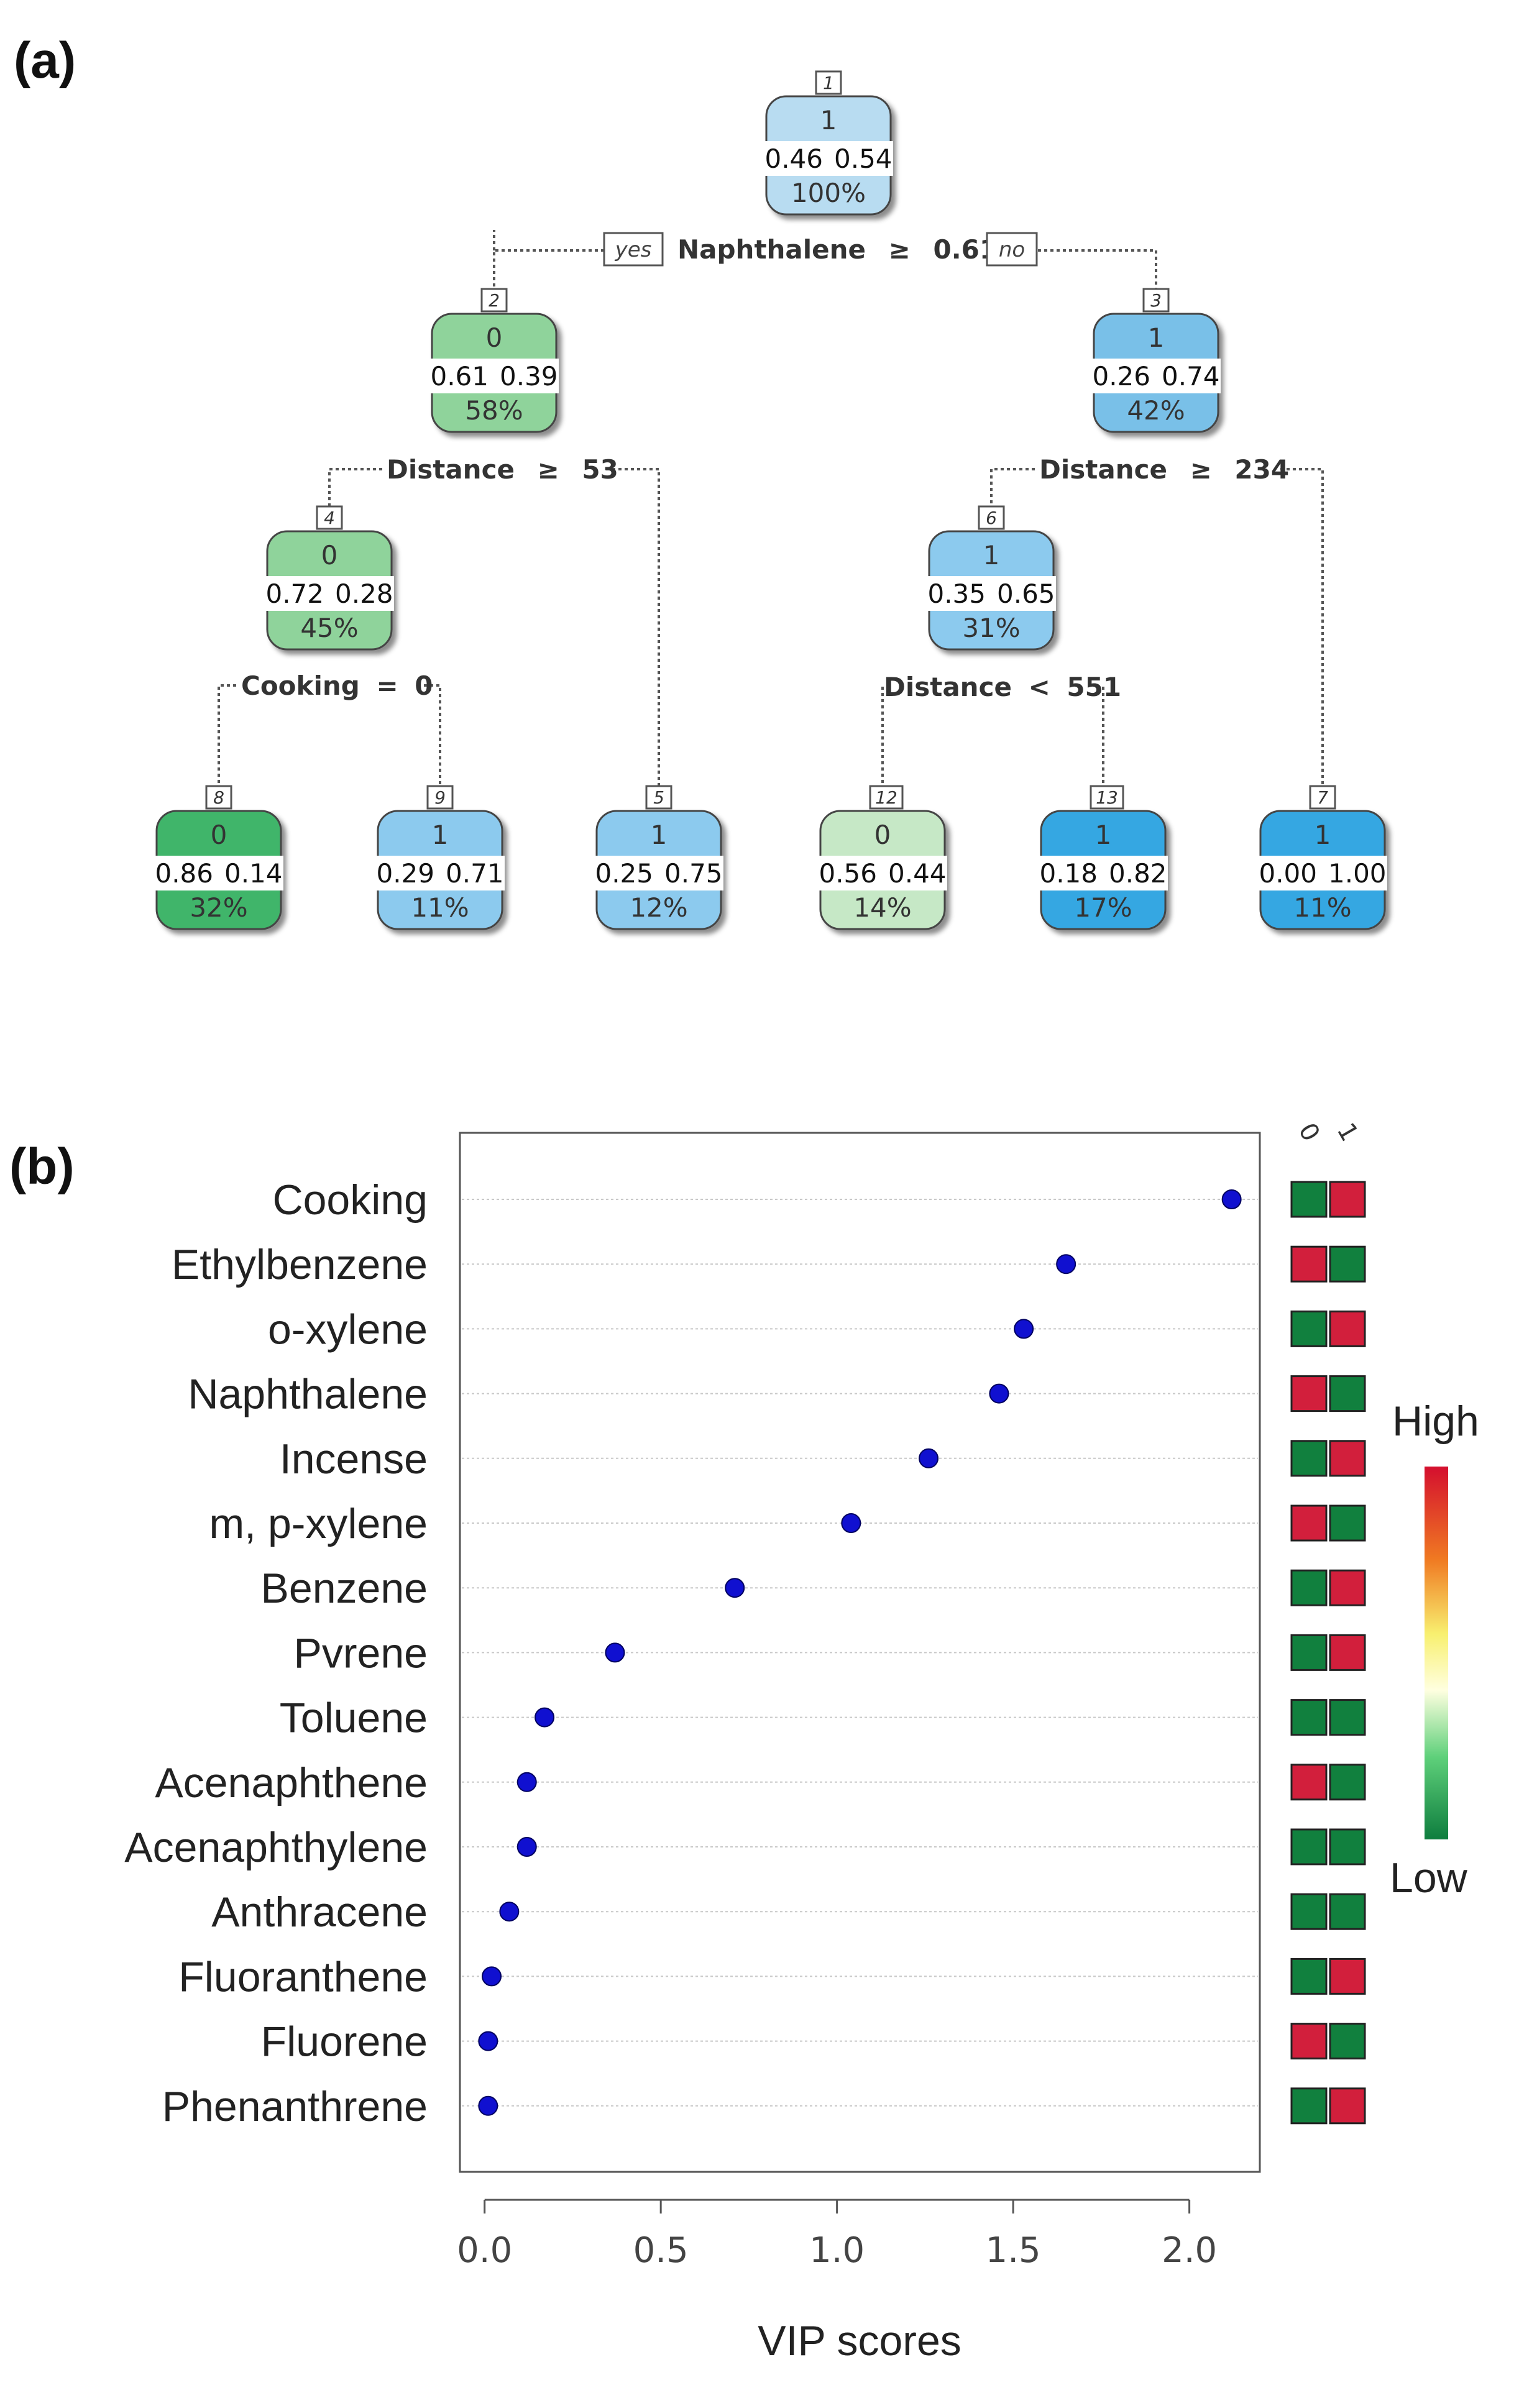 The image size is (1519, 2408). What do you see at coordinates (405, 873) in the screenshot?
I see `node-p0: 0.29` at bounding box center [405, 873].